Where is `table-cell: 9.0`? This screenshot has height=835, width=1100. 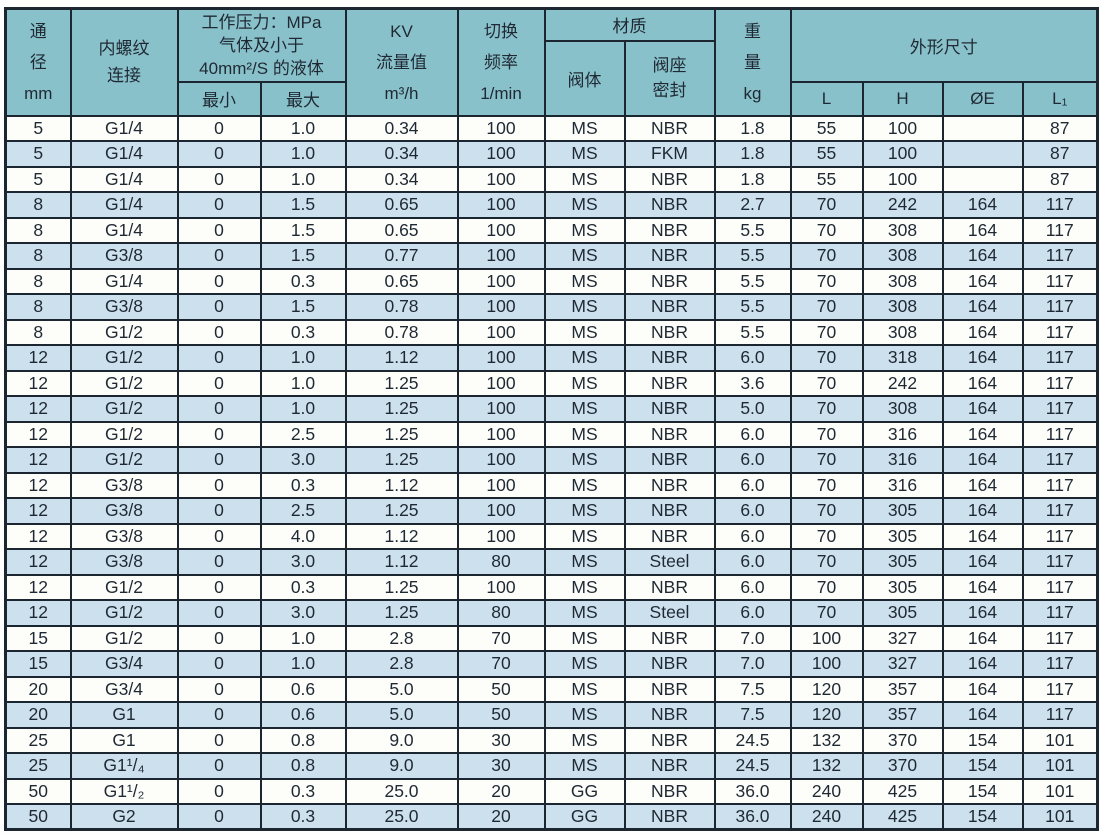
table-cell: 9.0 is located at coordinates (401, 740).